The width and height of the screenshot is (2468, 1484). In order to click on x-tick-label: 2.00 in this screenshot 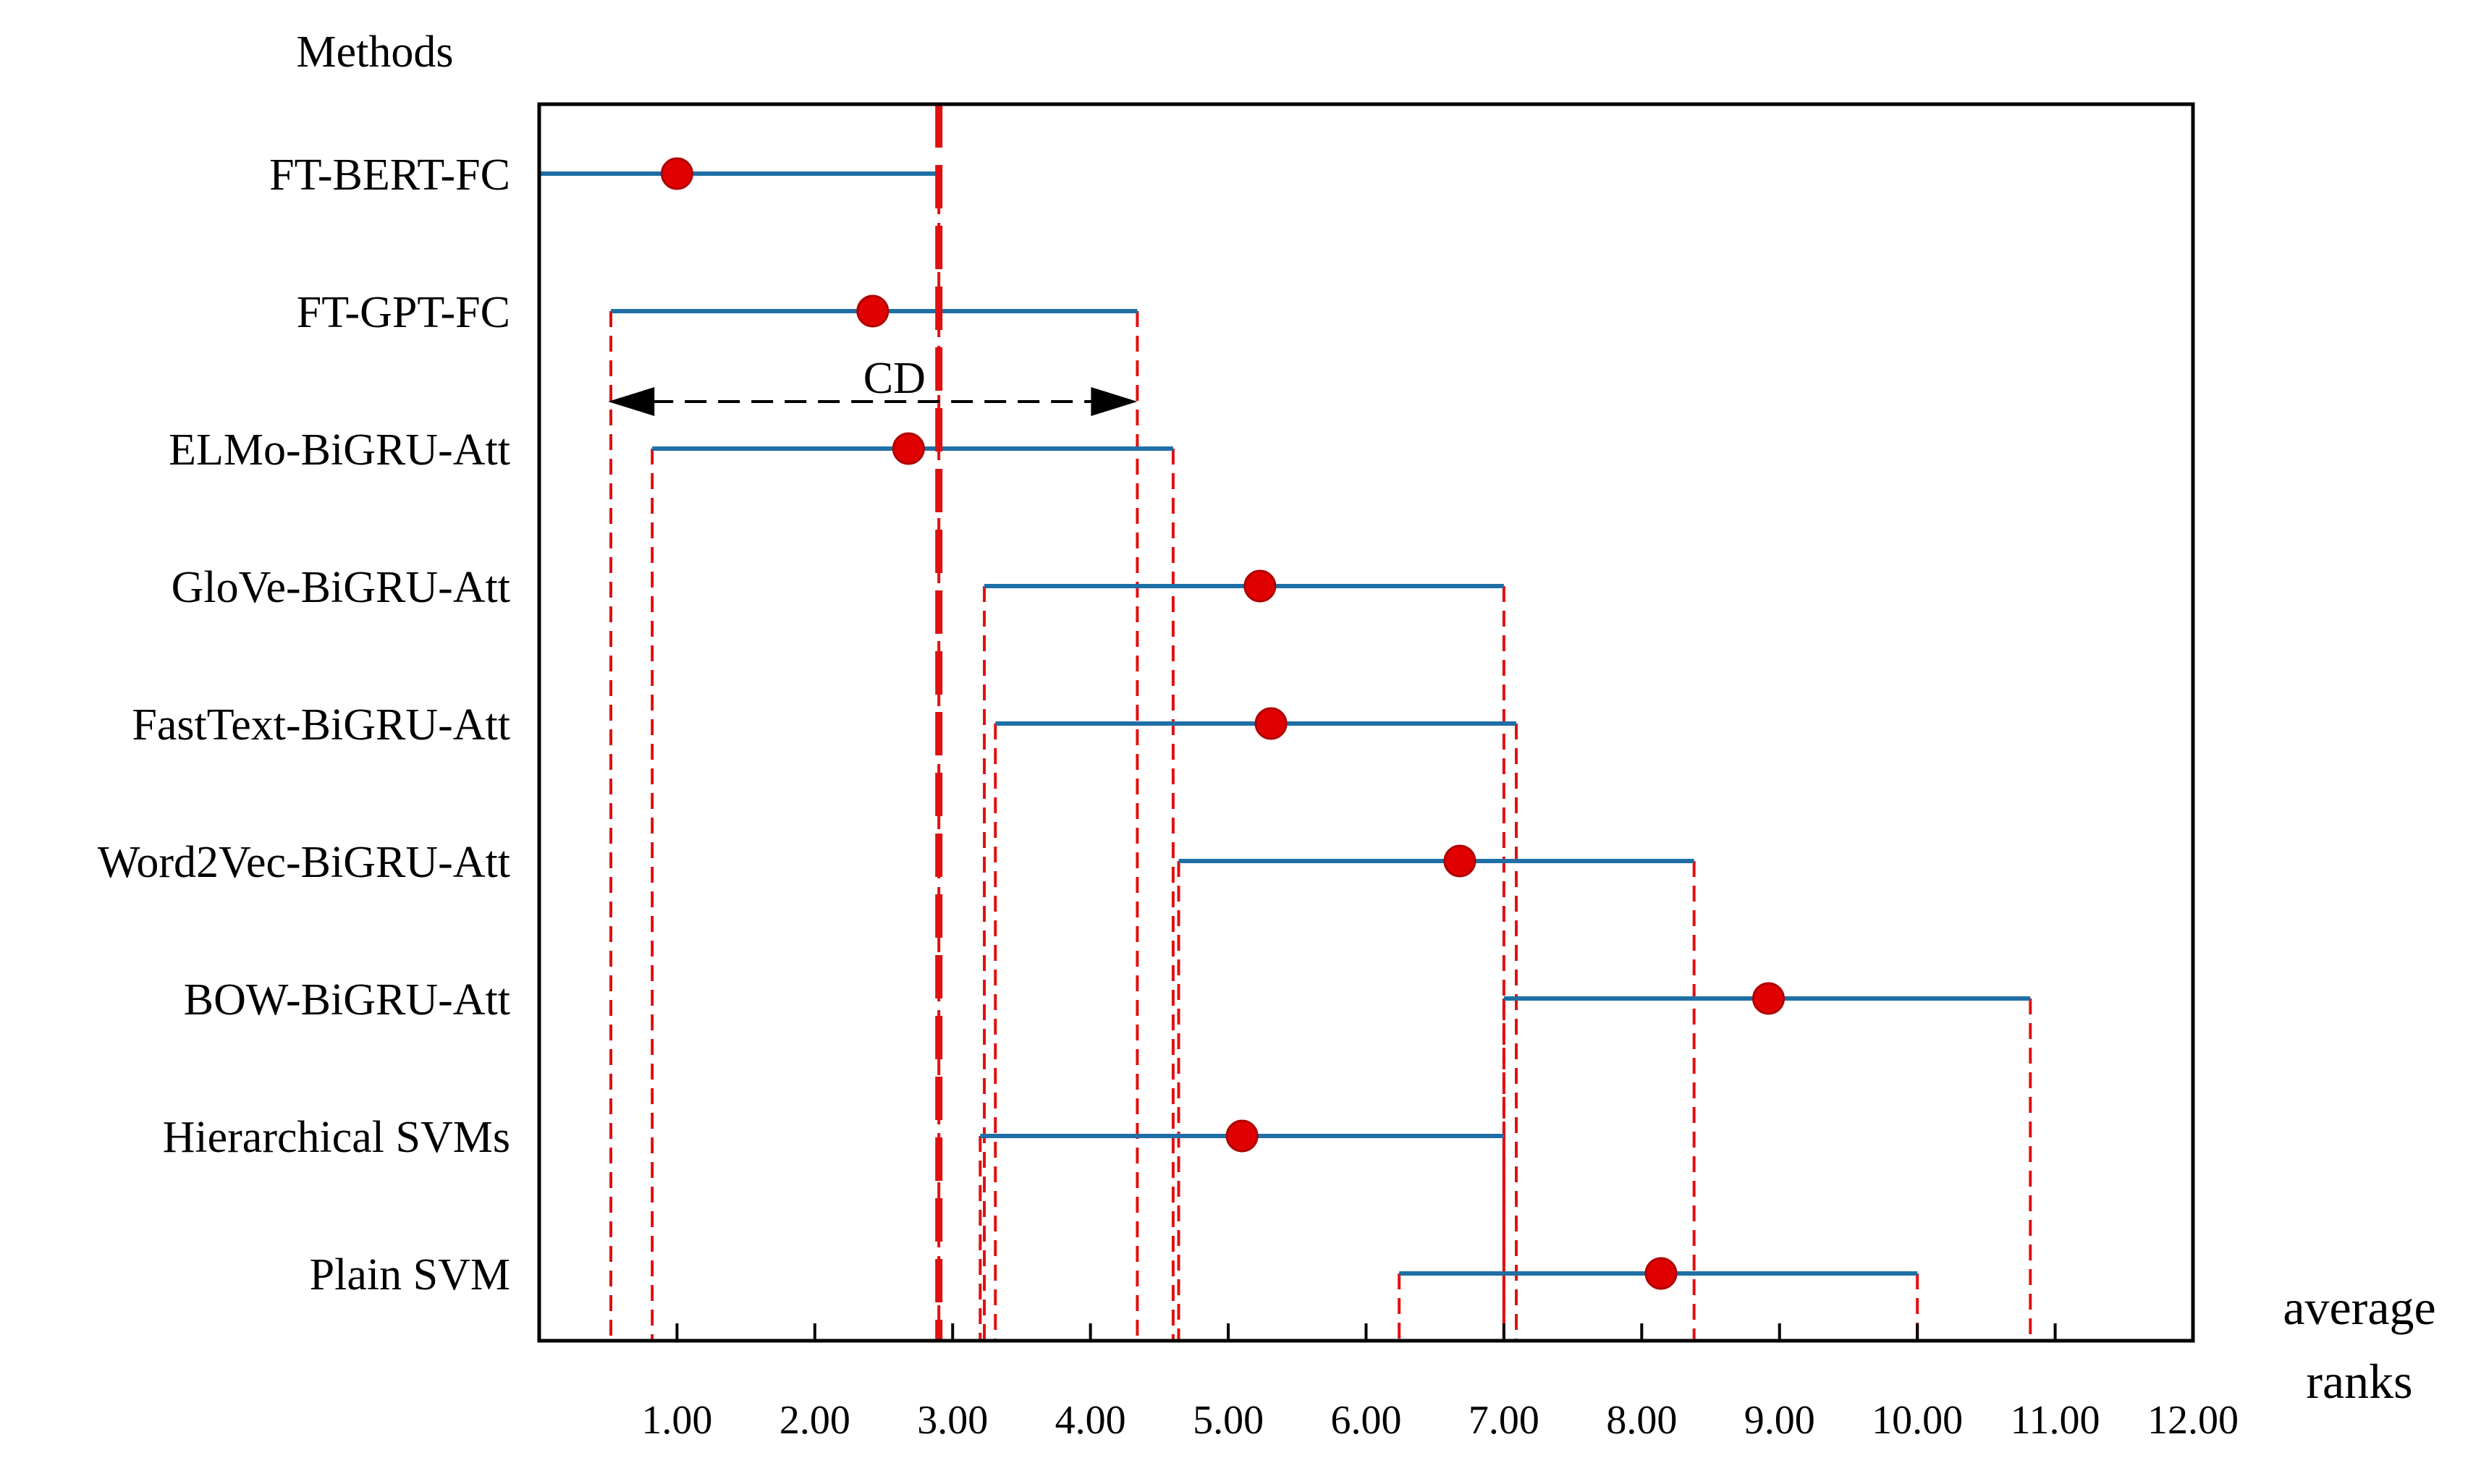, I will do `click(814, 1420)`.